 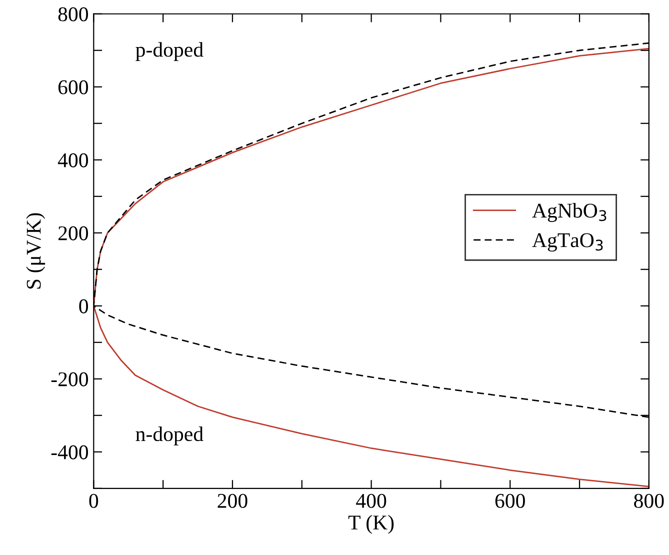 I want to click on x-tick-label: 600, so click(x=510, y=501).